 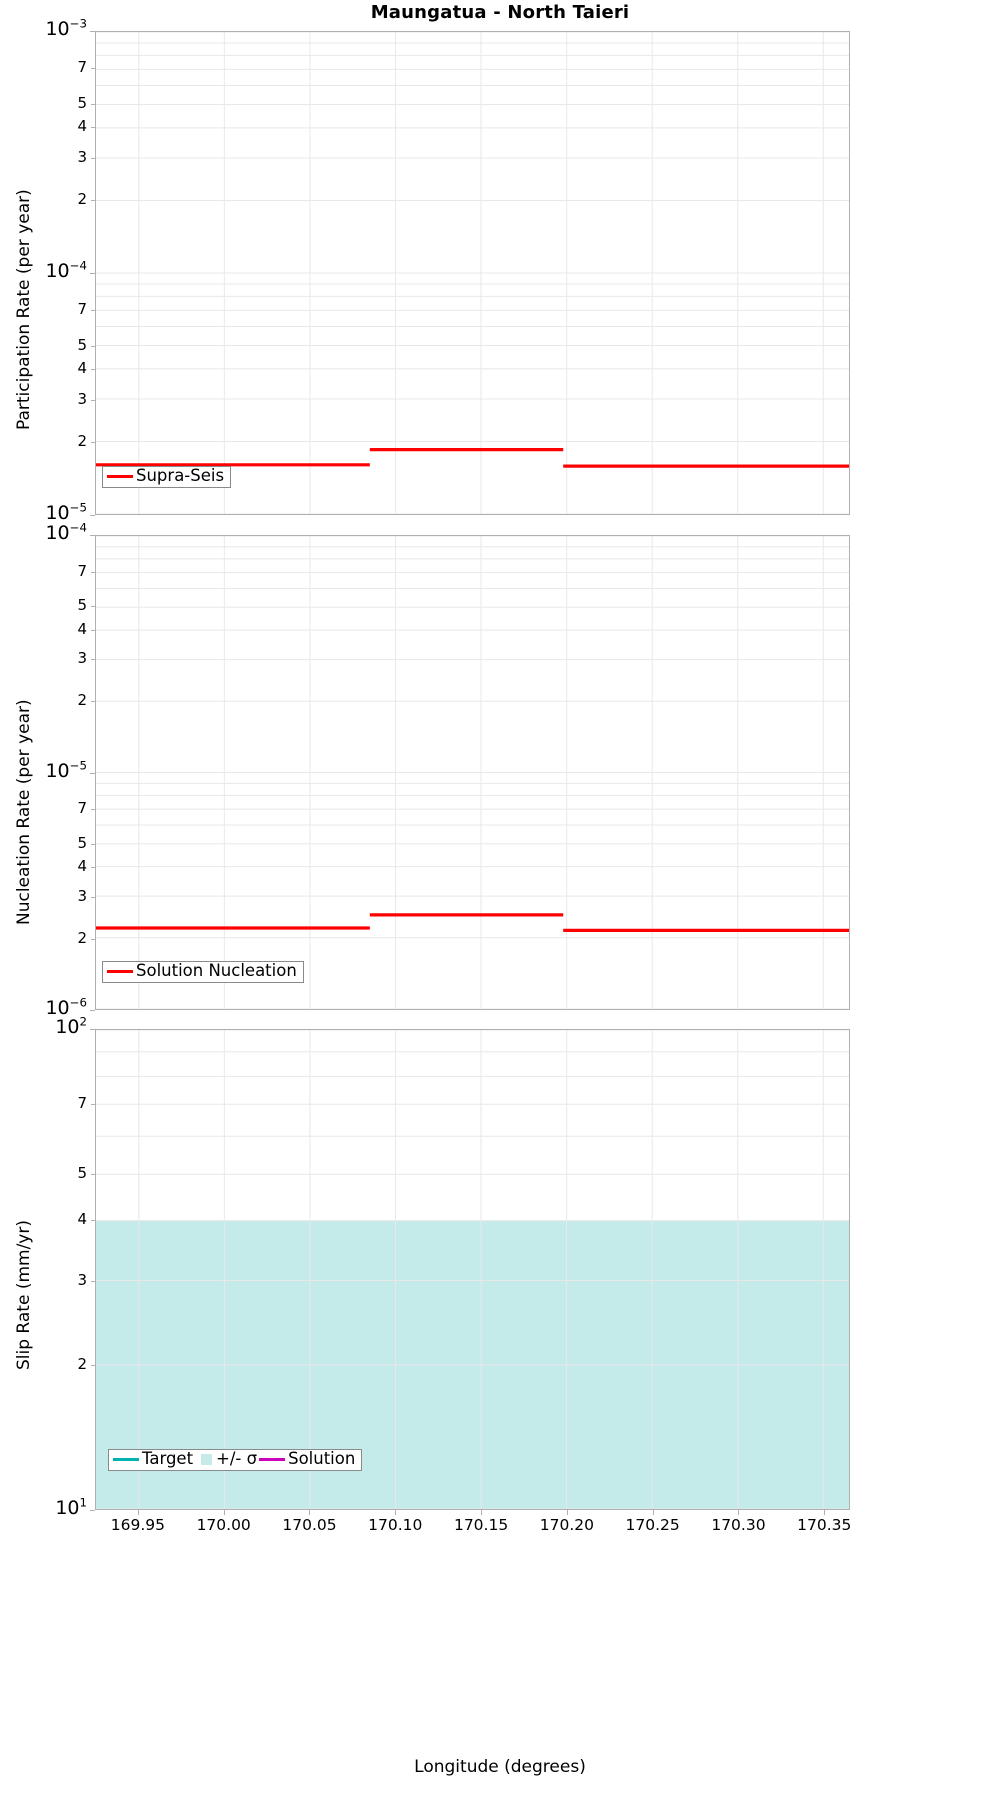 I want to click on y-tick-label-major: 10⁻³, so click(x=66, y=28).